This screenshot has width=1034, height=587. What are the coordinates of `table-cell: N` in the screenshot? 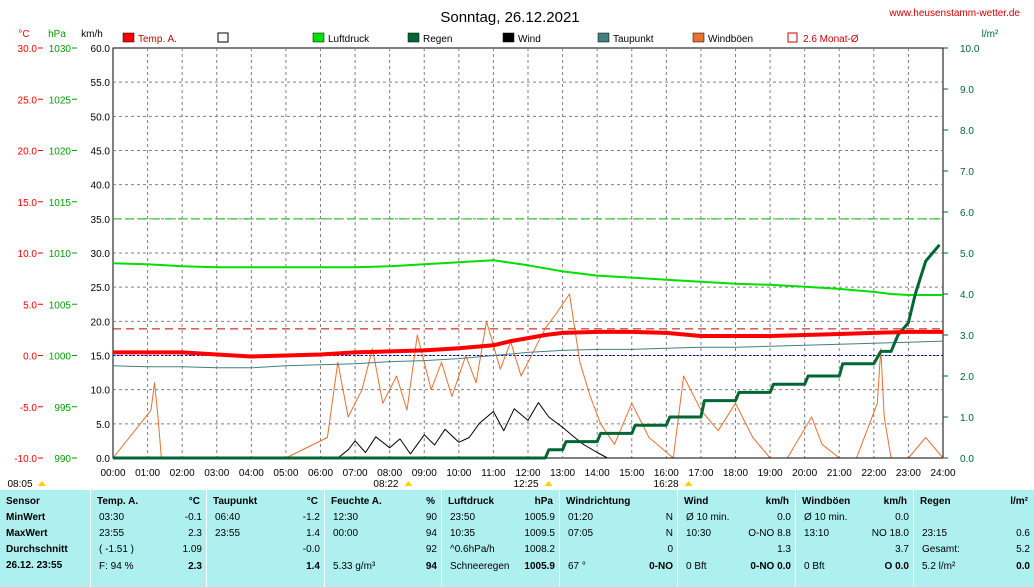 It's located at (669, 533).